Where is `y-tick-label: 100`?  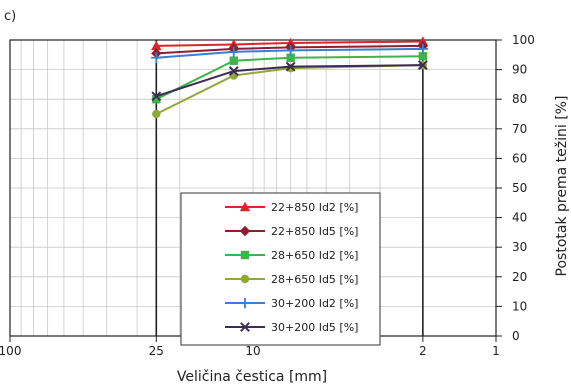 y-tick-label: 100 is located at coordinates (523, 40).